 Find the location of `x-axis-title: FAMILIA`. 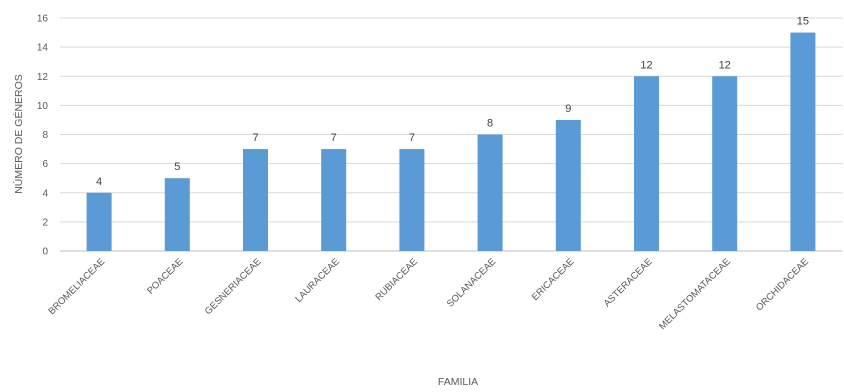

x-axis-title: FAMILIA is located at coordinates (458, 382).